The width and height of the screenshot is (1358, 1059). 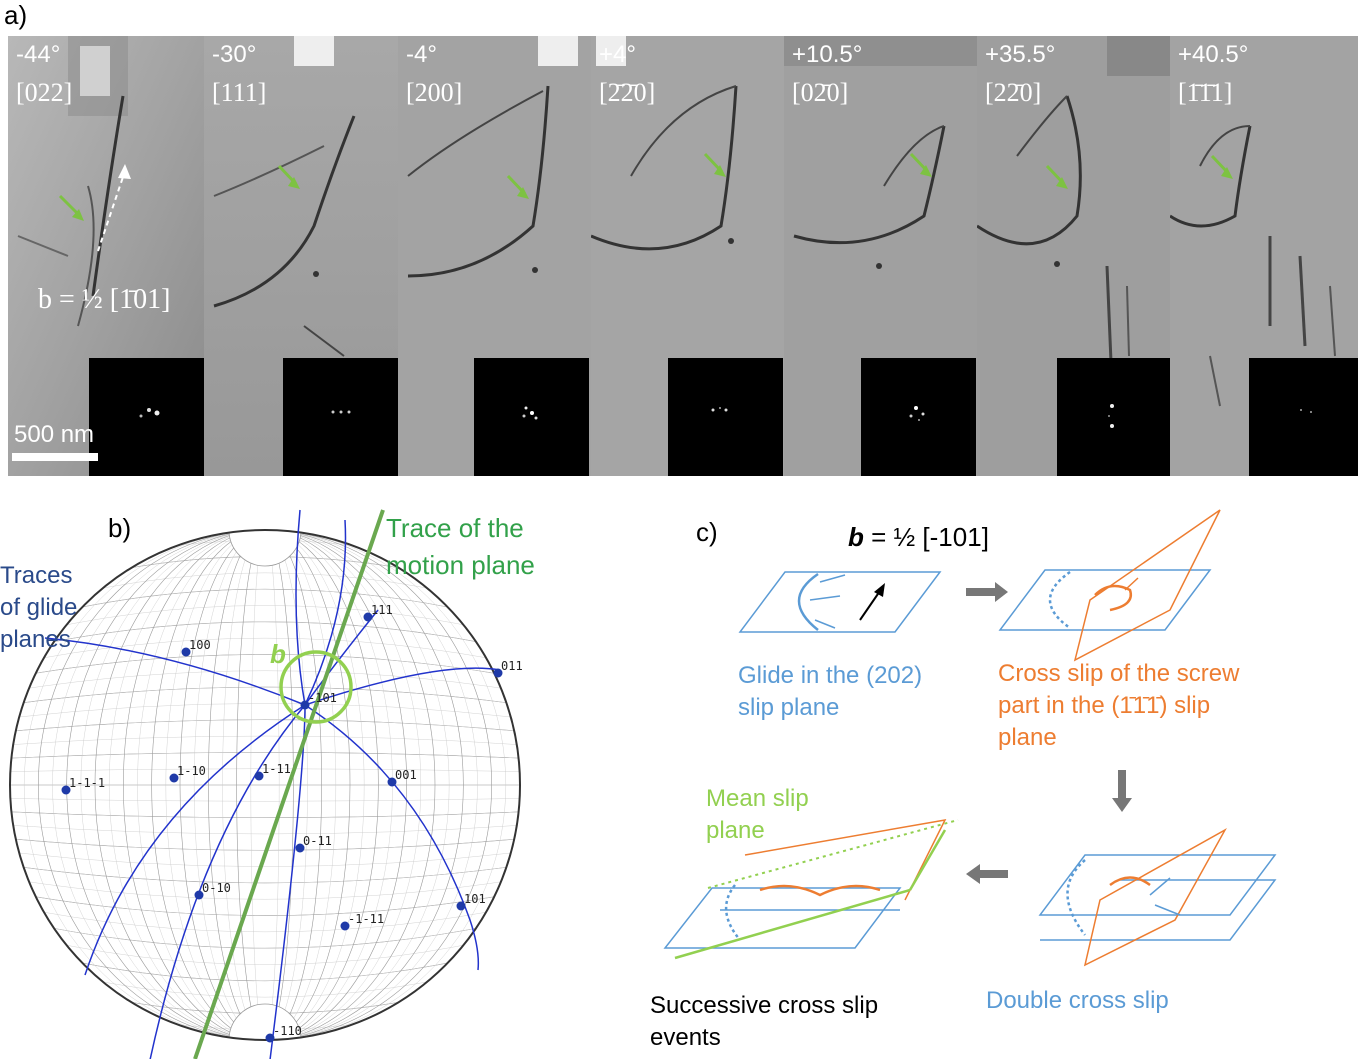 I want to click on traces-line-3: planes, so click(x=35, y=639).